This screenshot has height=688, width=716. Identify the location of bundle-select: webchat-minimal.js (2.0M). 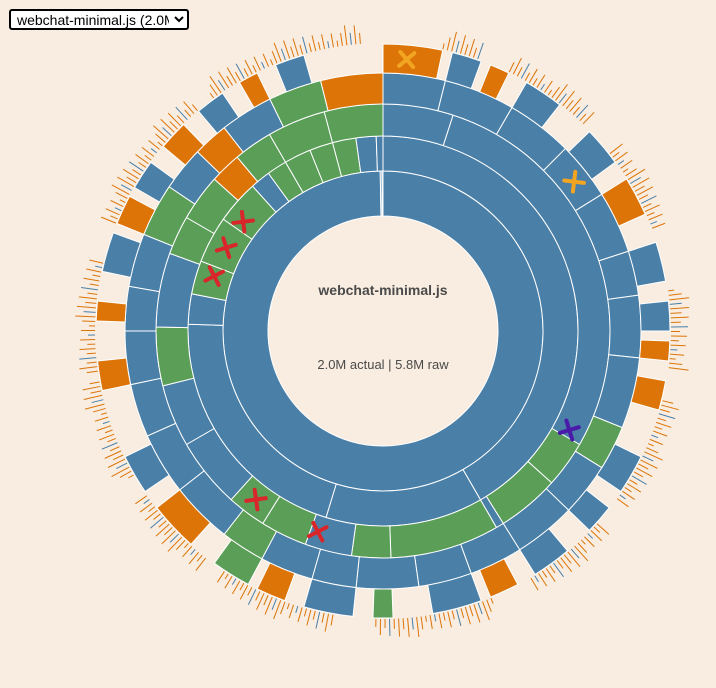
(99, 19).